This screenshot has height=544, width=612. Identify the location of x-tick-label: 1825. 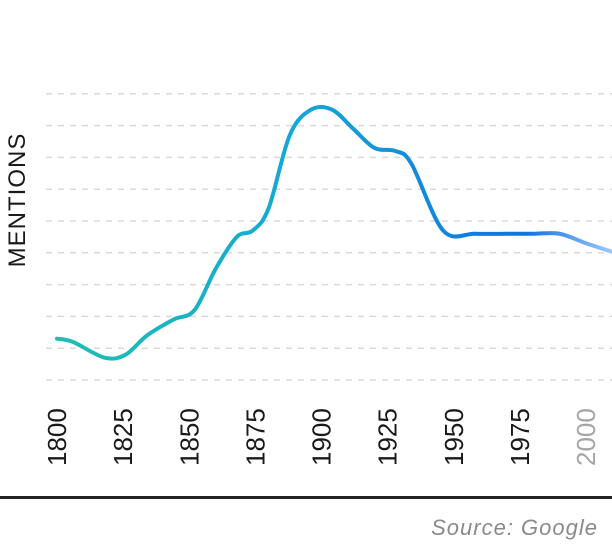
(123, 437).